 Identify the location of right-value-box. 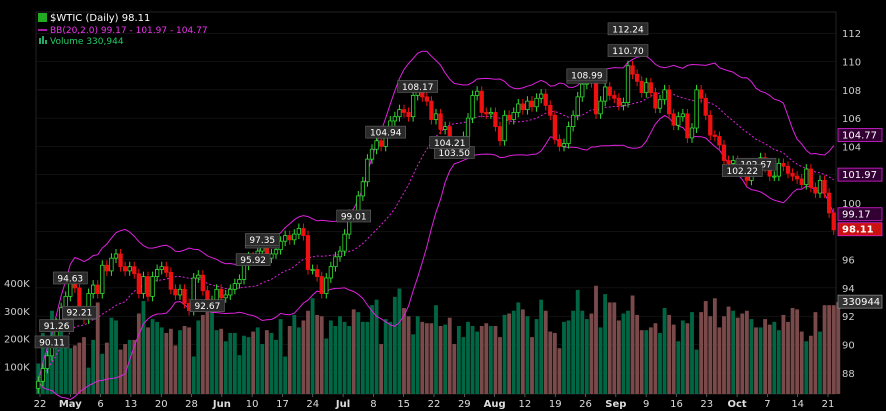
(860, 301).